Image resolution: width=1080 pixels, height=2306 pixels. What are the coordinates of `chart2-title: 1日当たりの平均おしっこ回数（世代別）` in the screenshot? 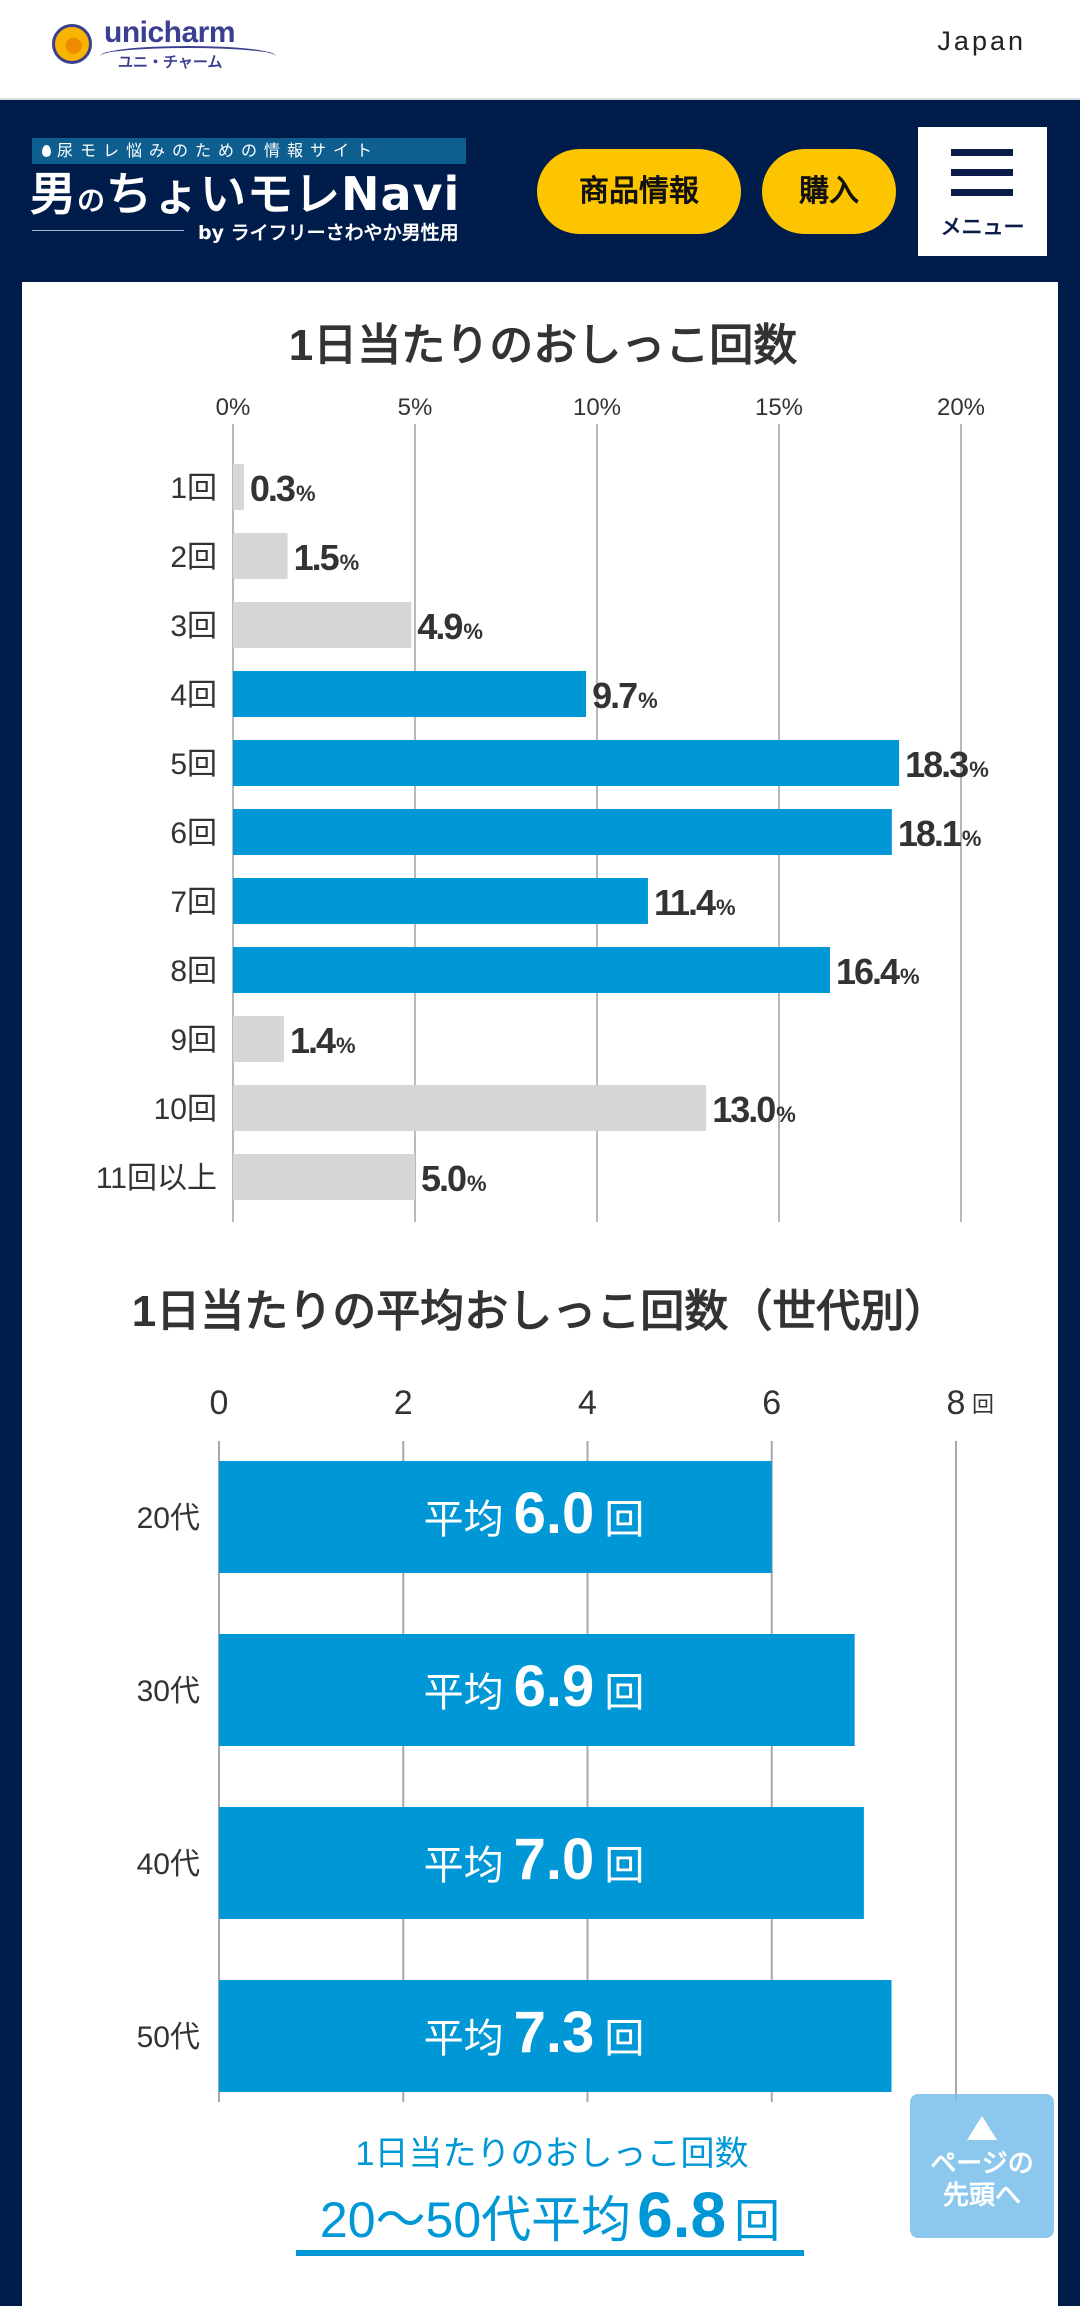 It's located at (540, 1311).